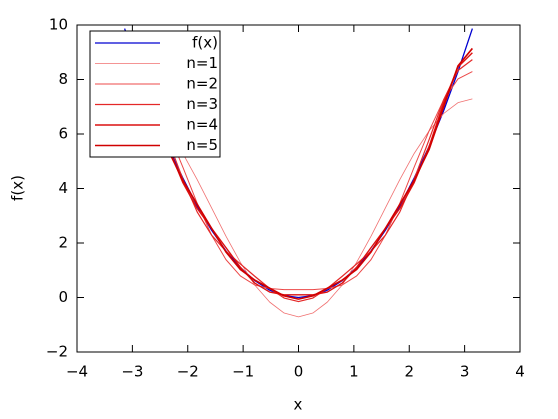  What do you see at coordinates (202, 104) in the screenshot?
I see `legend-label: n=3` at bounding box center [202, 104].